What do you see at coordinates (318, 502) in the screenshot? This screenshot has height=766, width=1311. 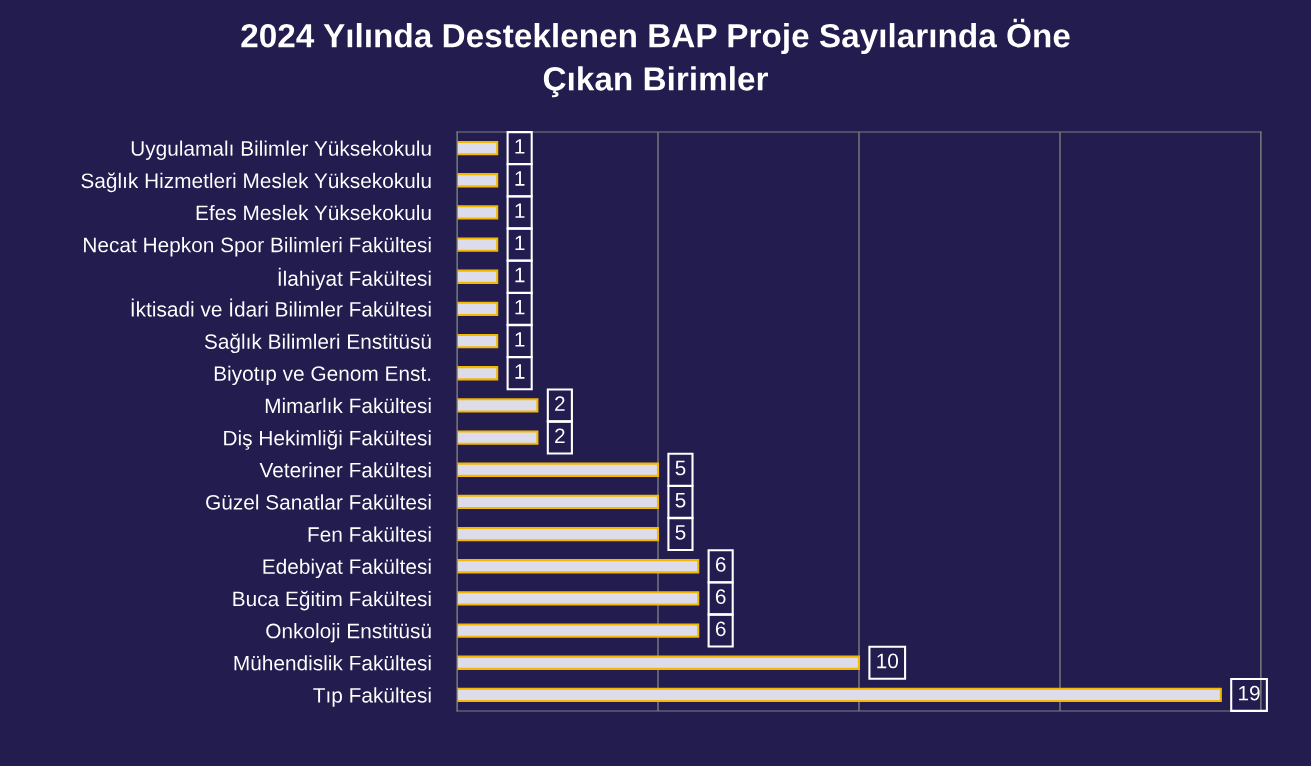 I see `y-tick-label: Güzel Sanatlar Fakültesi` at bounding box center [318, 502].